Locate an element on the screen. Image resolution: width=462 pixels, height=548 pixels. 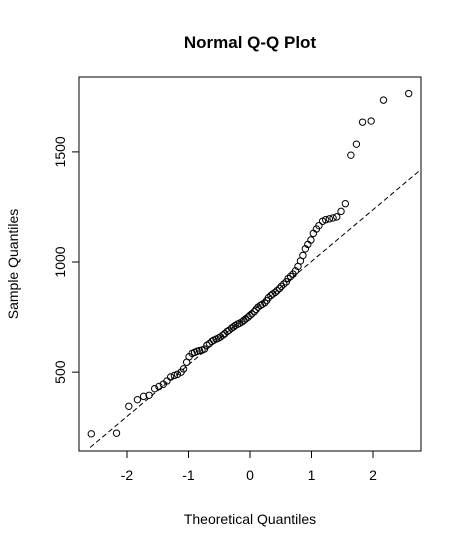
x-tick-label: 1 is located at coordinates (312, 475).